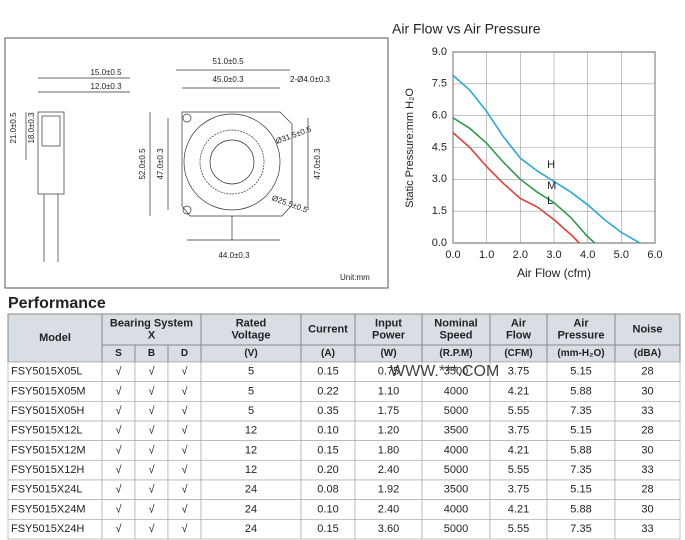 The image size is (685, 540). Describe the element at coordinates (518, 335) in the screenshot. I see `header-text: Flow` at that location.